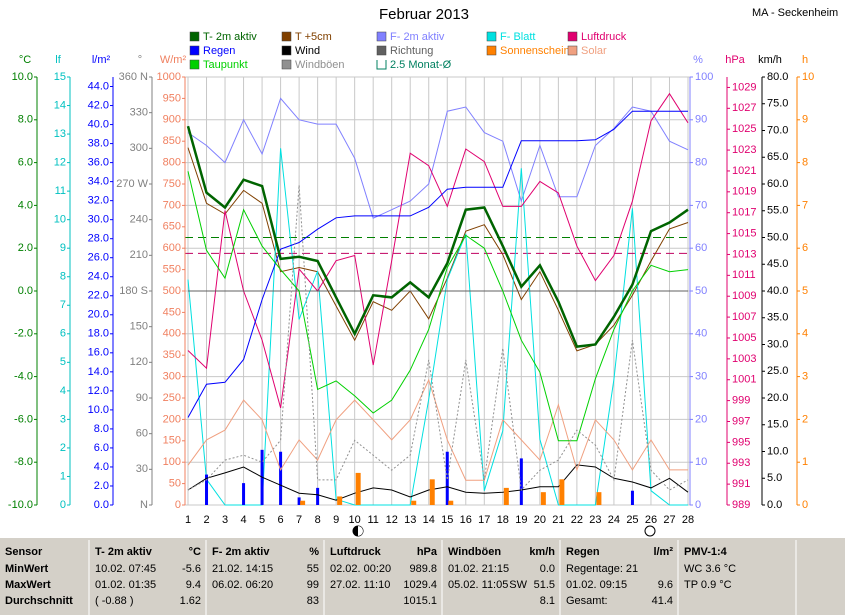  What do you see at coordinates (193, 585) in the screenshot?
I see `table-cell: 9.4` at bounding box center [193, 585].